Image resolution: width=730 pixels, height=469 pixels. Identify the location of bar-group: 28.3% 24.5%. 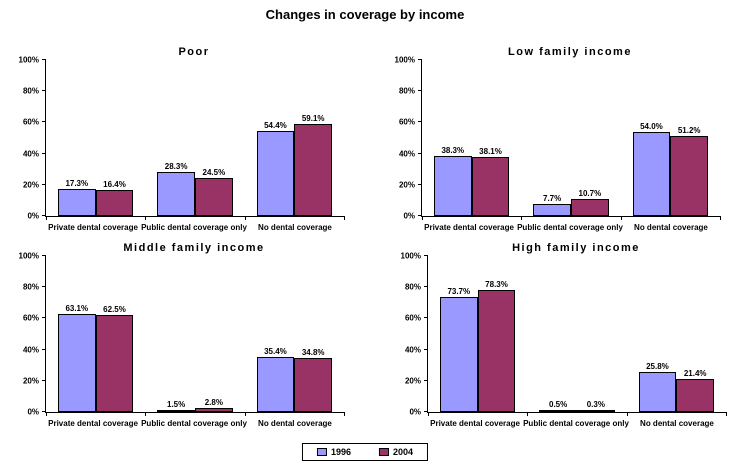
(194, 138).